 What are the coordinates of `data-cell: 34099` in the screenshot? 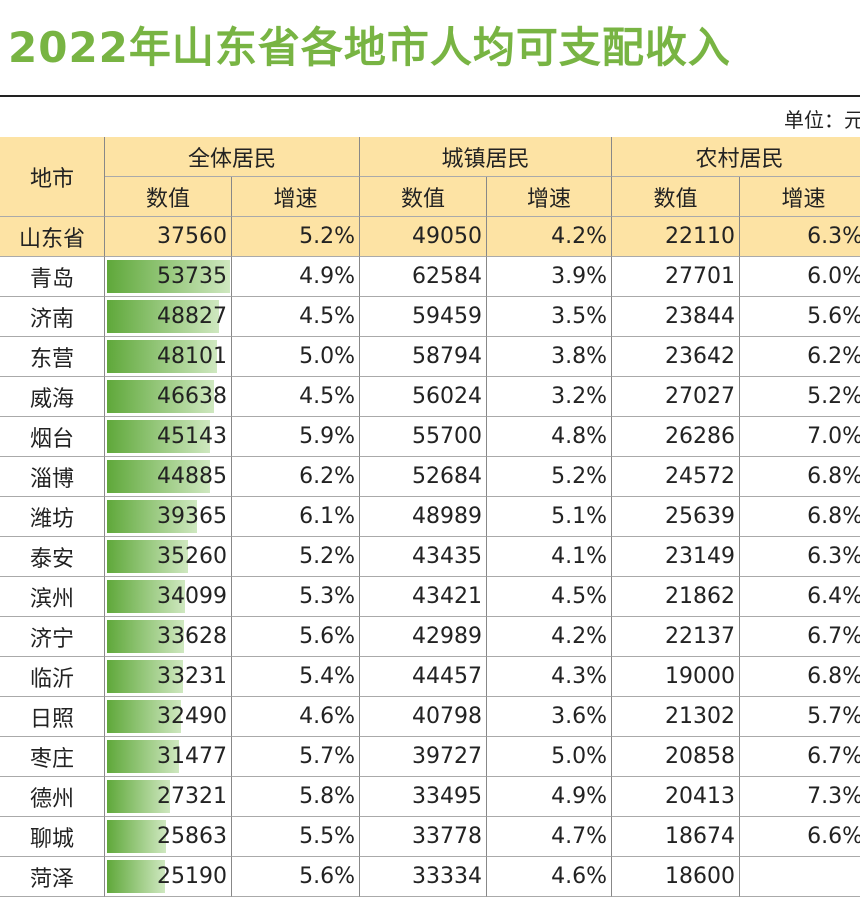 It's located at (168, 597).